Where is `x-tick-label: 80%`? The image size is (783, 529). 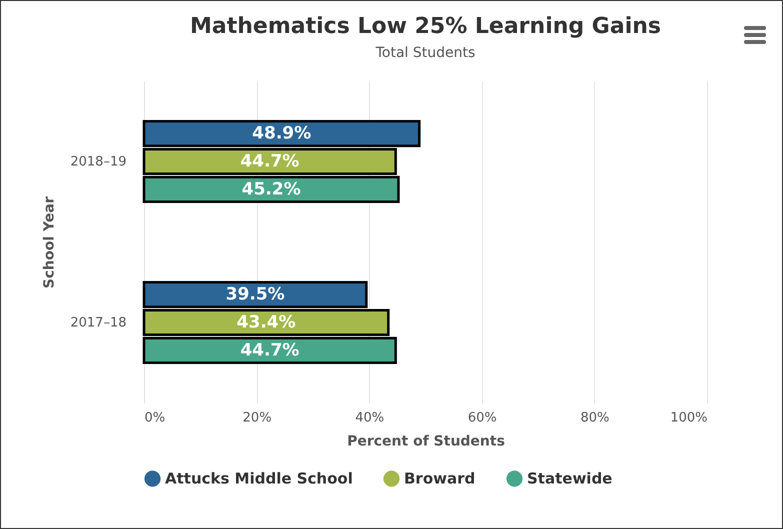
x-tick-label: 80% is located at coordinates (595, 418).